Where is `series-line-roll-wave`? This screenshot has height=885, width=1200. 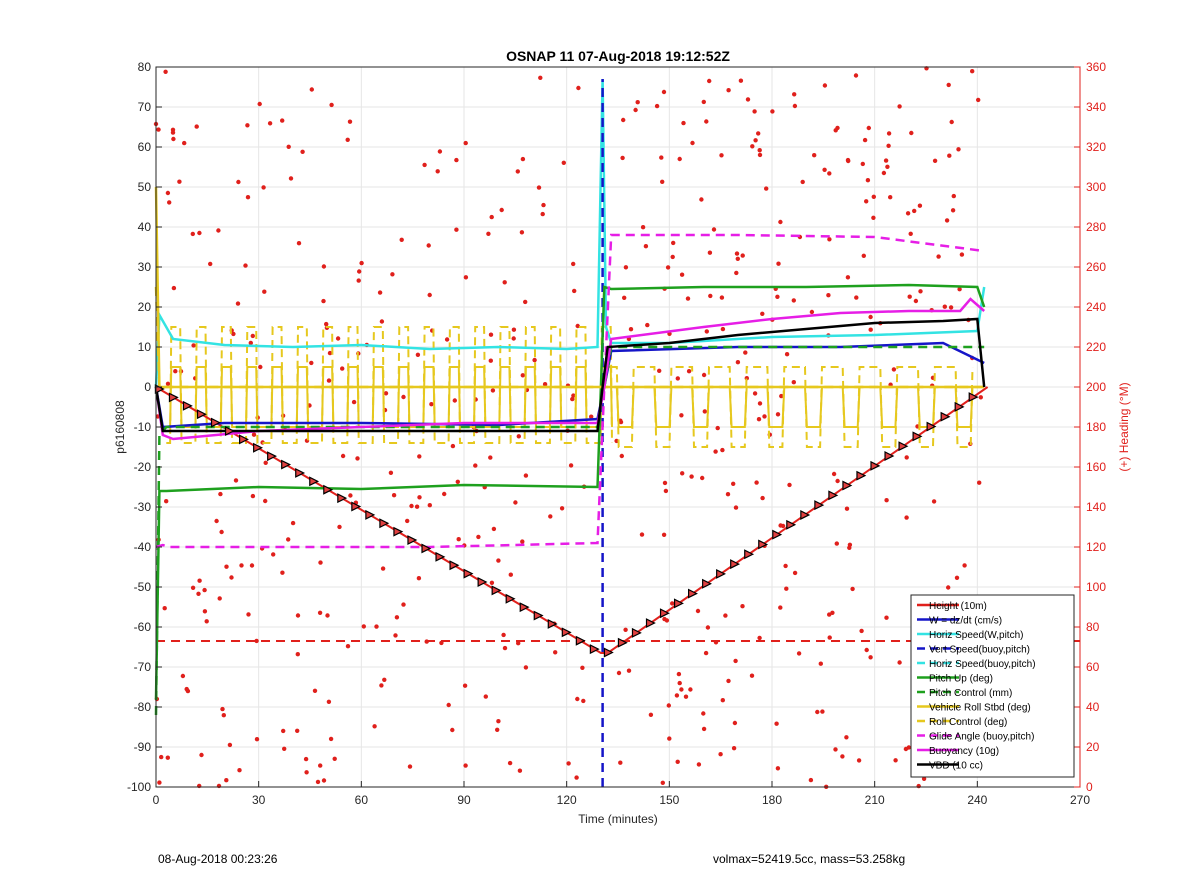 series-line-roll-wave is located at coordinates (389, 397).